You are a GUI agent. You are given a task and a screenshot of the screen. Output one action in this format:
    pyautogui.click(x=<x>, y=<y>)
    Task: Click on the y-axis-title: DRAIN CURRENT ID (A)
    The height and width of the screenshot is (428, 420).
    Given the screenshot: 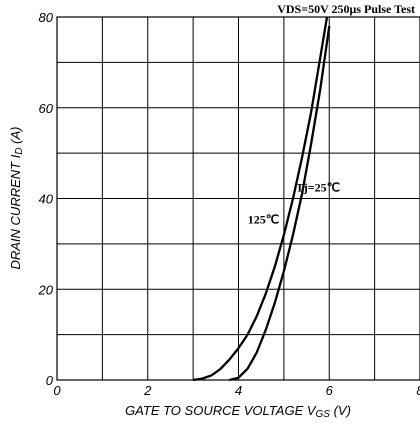 What is the action you would take?
    pyautogui.click(x=16, y=197)
    